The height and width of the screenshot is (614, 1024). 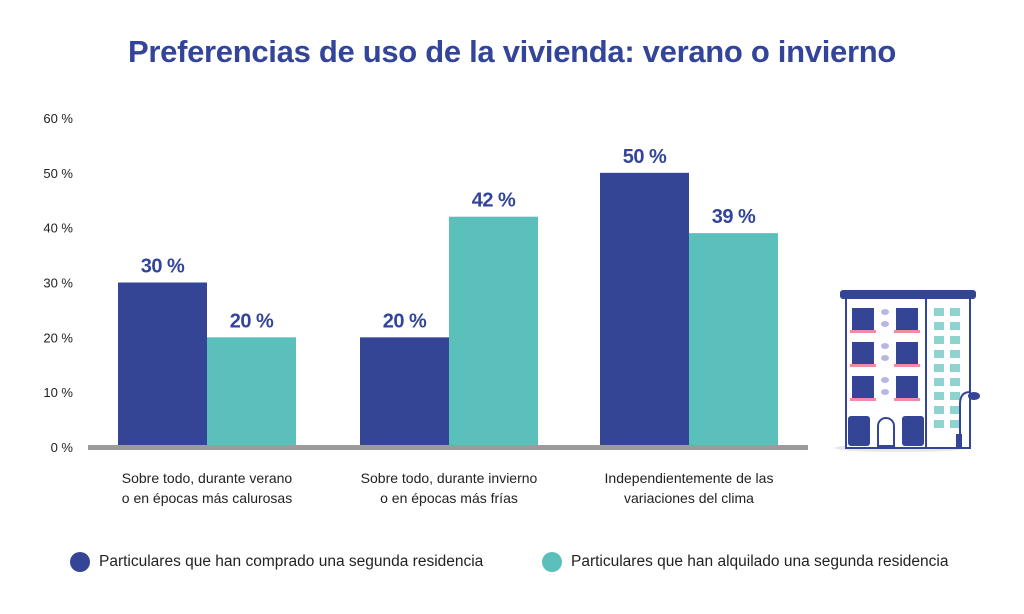 I want to click on category-label-line: Sobre todo, durante invierno, so click(x=449, y=478).